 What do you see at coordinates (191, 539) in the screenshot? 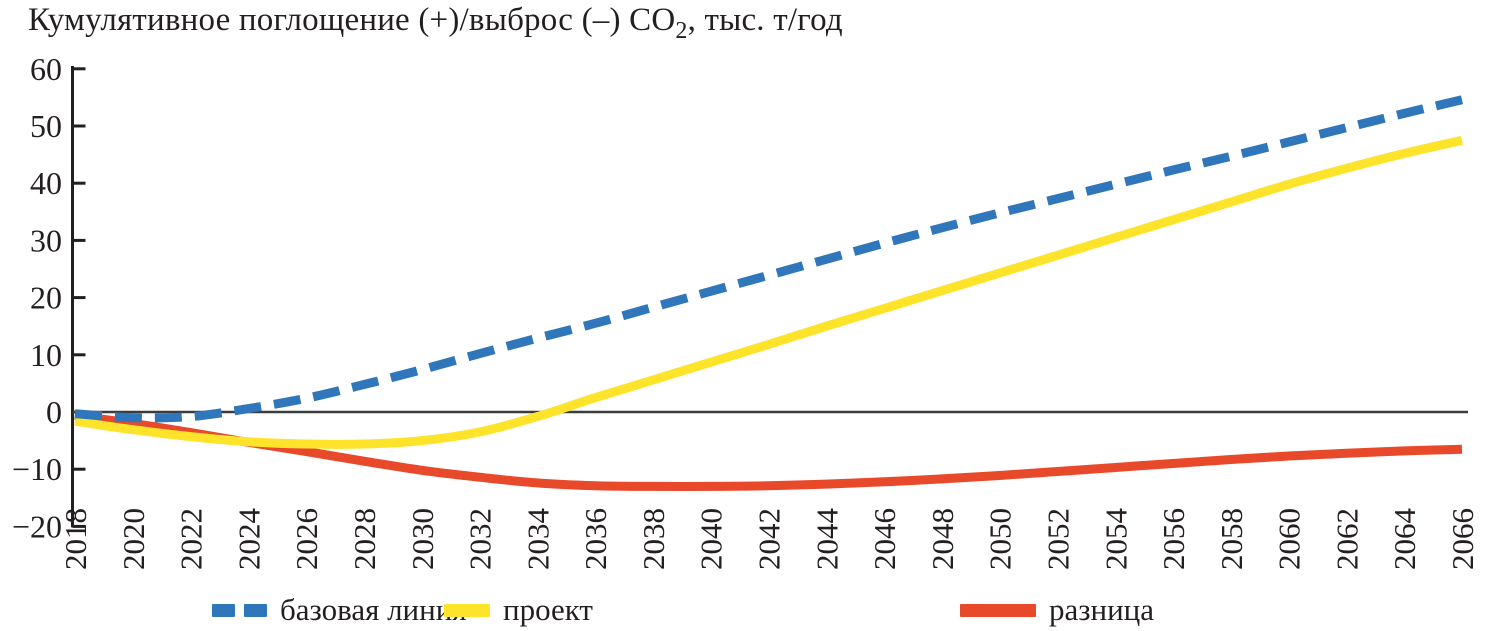
I see `x-tick-label: 2022` at bounding box center [191, 539].